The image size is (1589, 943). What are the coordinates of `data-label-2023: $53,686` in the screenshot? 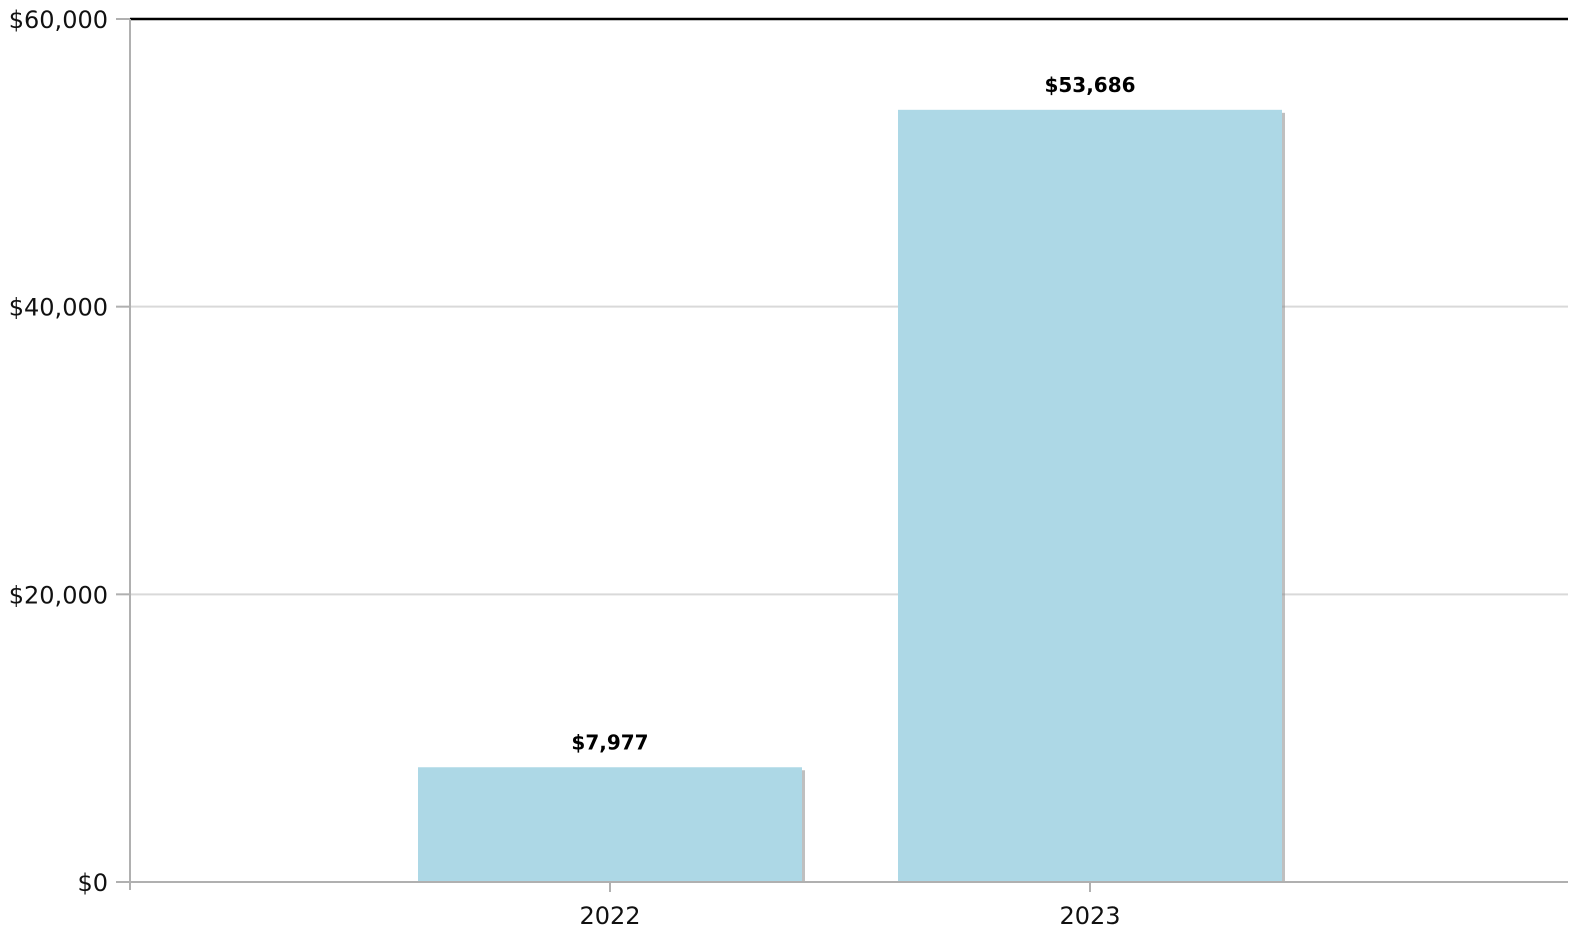 It's located at (1089, 85).